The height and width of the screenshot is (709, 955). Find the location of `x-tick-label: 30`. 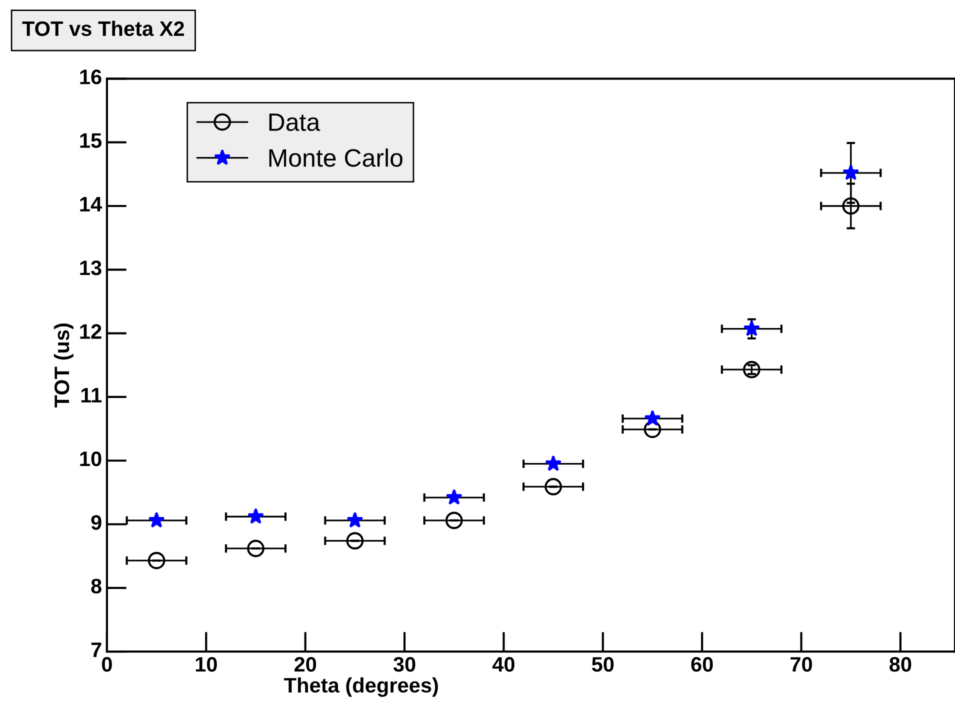

x-tick-label: 30 is located at coordinates (404, 664).